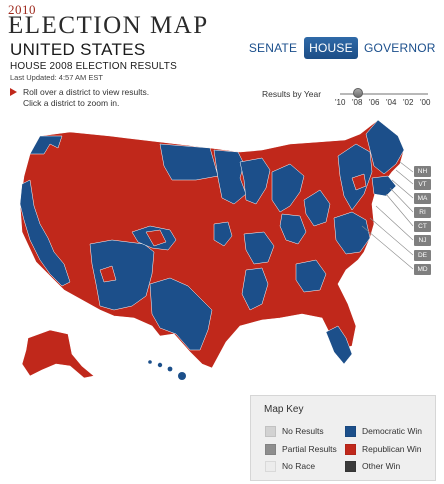 Image resolution: width=444 pixels, height=484 pixels. Describe the element at coordinates (392, 449) in the screenshot. I see `legend-label: Republican Win` at that location.